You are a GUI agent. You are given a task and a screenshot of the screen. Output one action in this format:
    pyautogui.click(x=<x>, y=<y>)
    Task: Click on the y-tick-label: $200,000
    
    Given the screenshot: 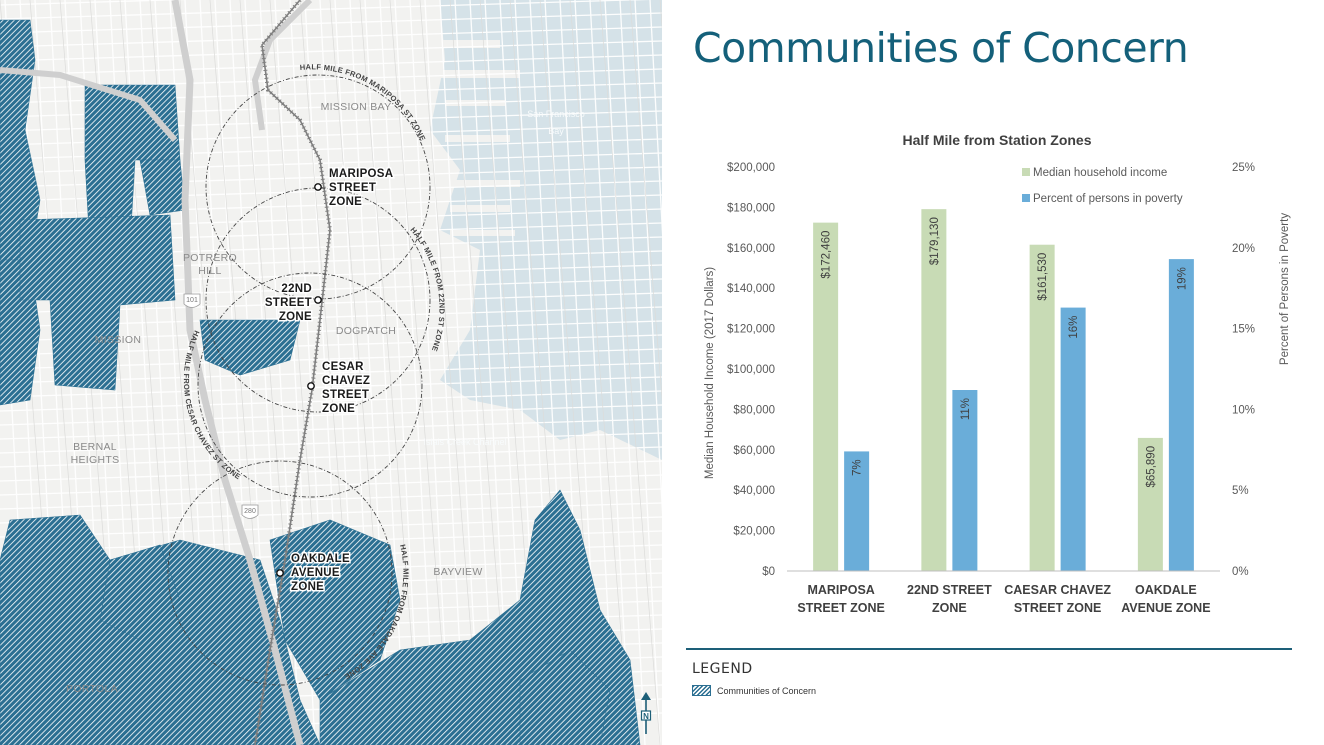 What is the action you would take?
    pyautogui.click(x=751, y=168)
    